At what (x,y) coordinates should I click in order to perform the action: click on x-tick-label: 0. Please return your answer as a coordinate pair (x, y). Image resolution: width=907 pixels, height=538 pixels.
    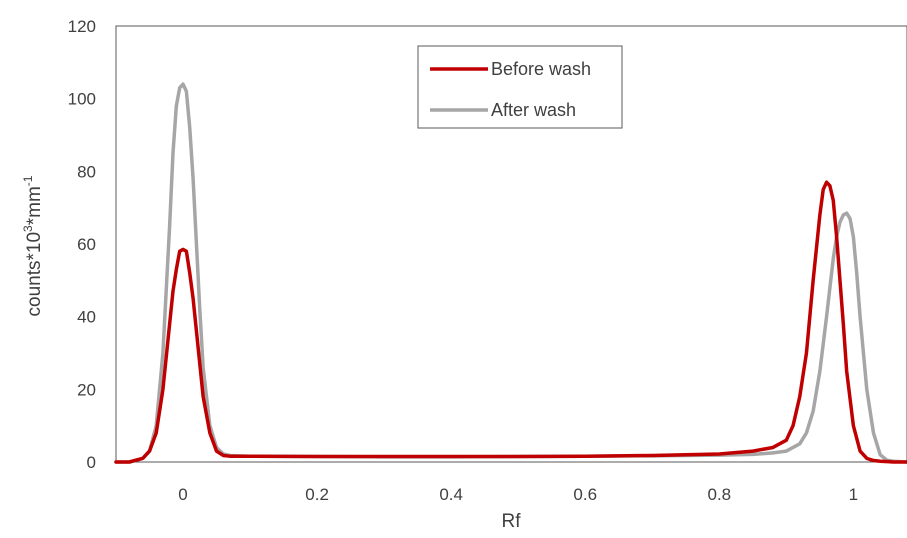
    Looking at the image, I should click on (182, 494).